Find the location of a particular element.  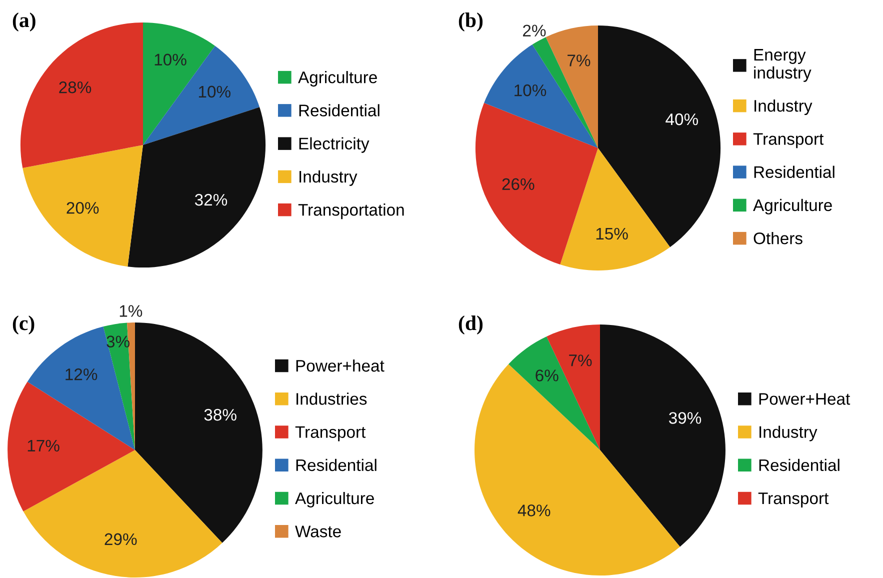

data-label: 6% is located at coordinates (547, 376).